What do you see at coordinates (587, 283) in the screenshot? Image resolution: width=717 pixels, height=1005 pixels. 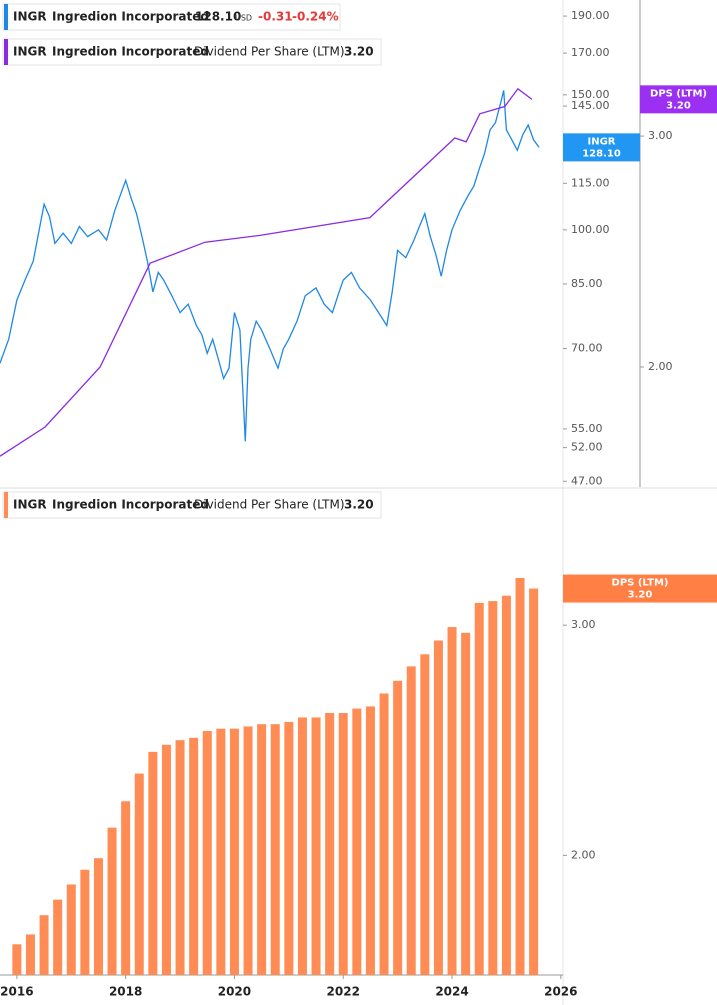 I see `y-tick-label: 85.00` at bounding box center [587, 283].